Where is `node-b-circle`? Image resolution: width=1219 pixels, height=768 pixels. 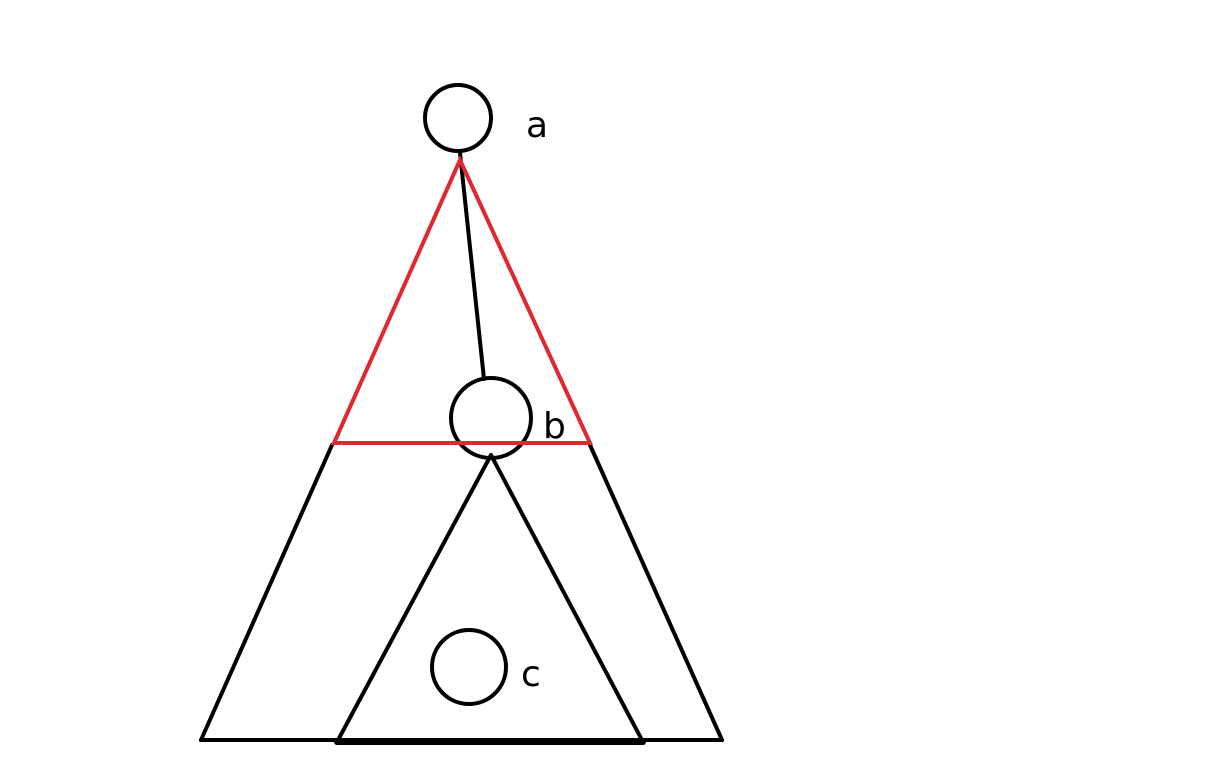 node-b-circle is located at coordinates (491, 418).